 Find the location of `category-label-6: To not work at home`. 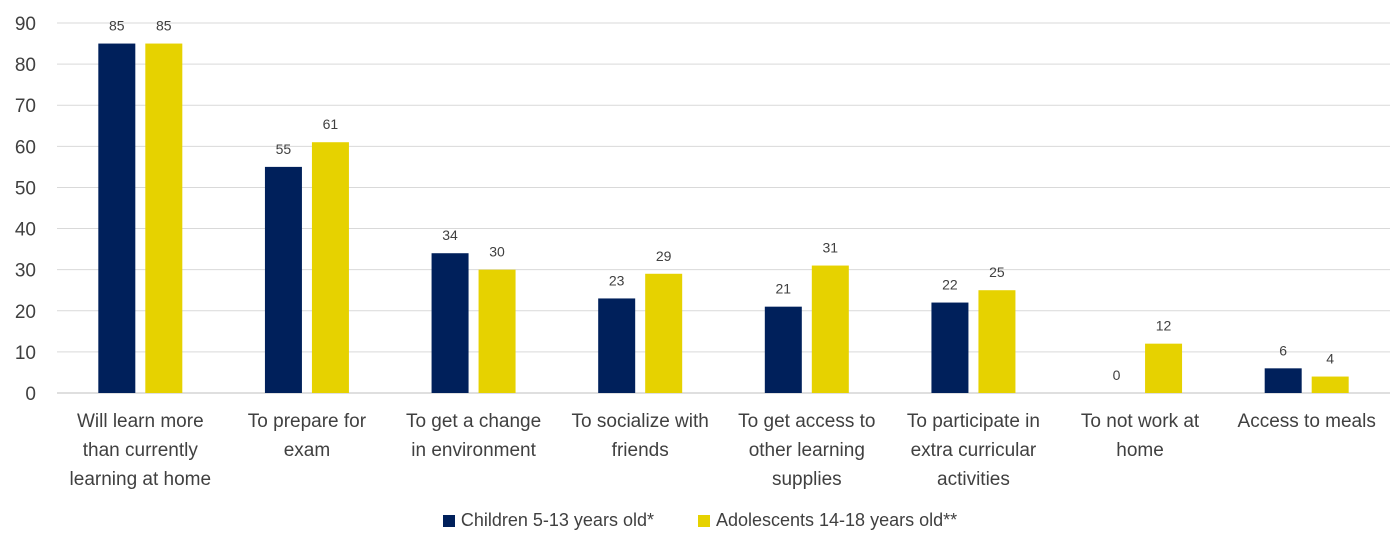

category-label-6: To not work at home is located at coordinates (1140, 436).